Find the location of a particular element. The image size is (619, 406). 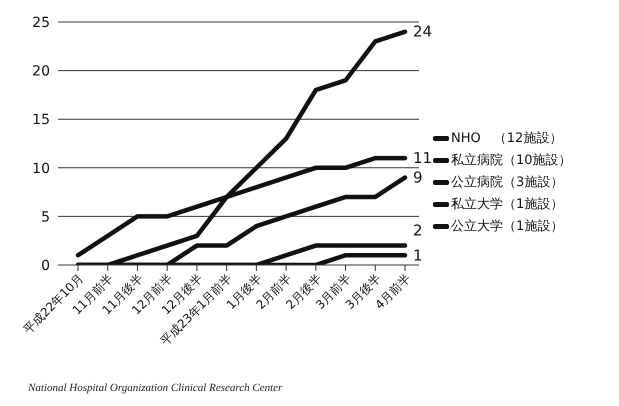

legend-label: 公立大学（1施設） is located at coordinates (507, 226).